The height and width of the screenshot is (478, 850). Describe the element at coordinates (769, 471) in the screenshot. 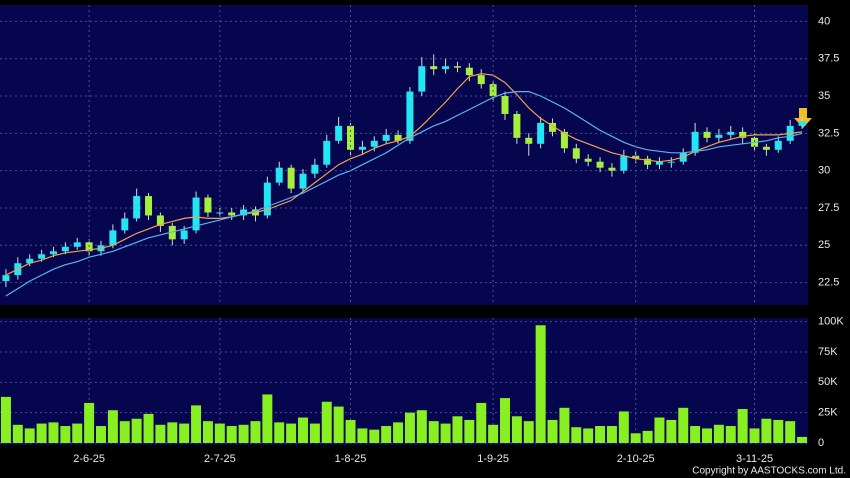

I see `copyright: Copyright by AASTOCKS.com Ltd.` at that location.